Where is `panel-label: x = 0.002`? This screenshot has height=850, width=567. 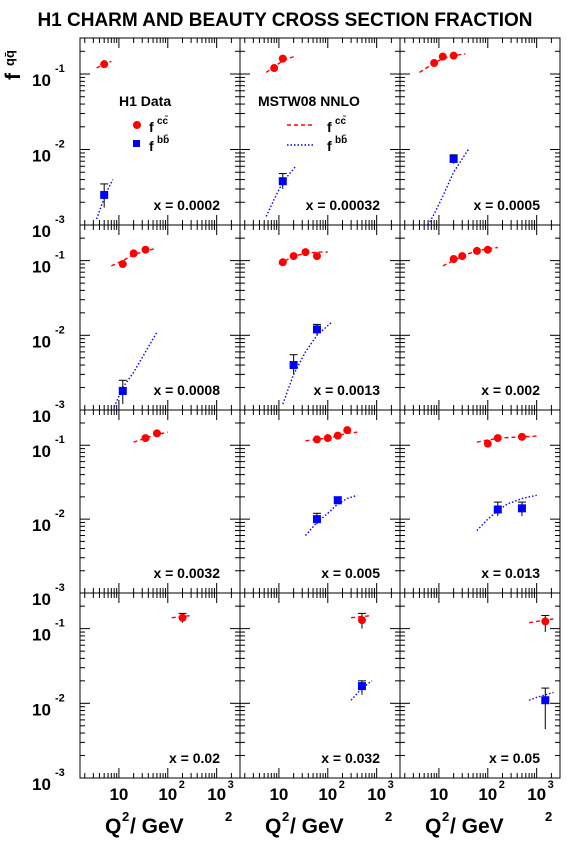
panel-label: x = 0.002 is located at coordinates (510, 390).